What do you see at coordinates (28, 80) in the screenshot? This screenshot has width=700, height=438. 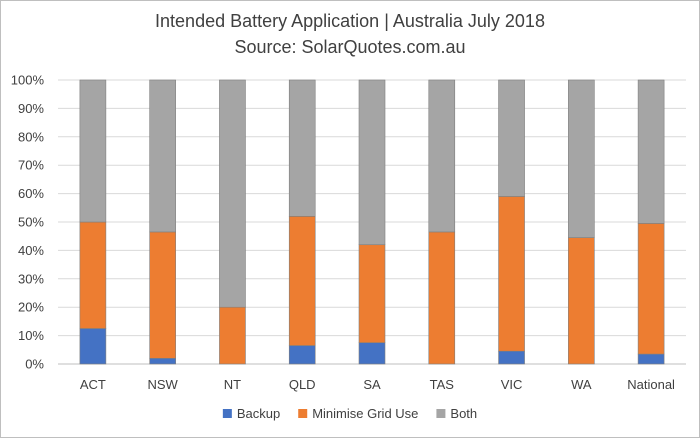 I see `y-tick-label: 100%` at bounding box center [28, 80].